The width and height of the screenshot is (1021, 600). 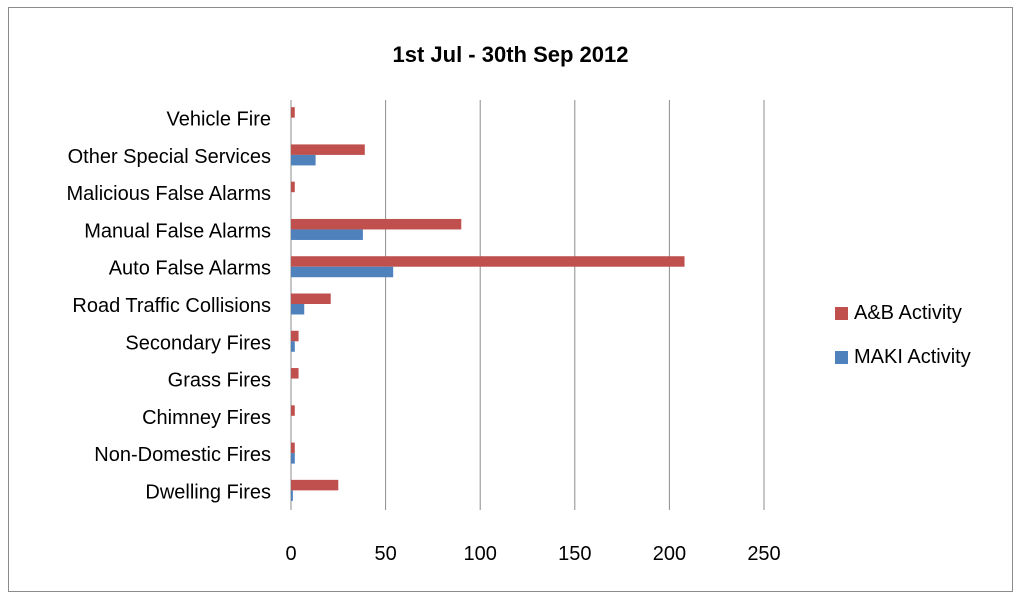 What do you see at coordinates (177, 231) in the screenshot?
I see `category-label: Manual False Alarms` at bounding box center [177, 231].